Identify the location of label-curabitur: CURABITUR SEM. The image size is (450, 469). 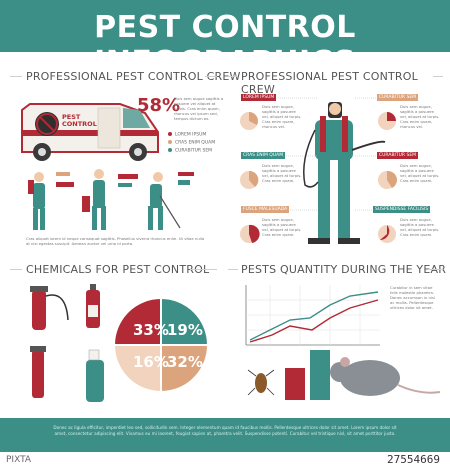
(398, 97).